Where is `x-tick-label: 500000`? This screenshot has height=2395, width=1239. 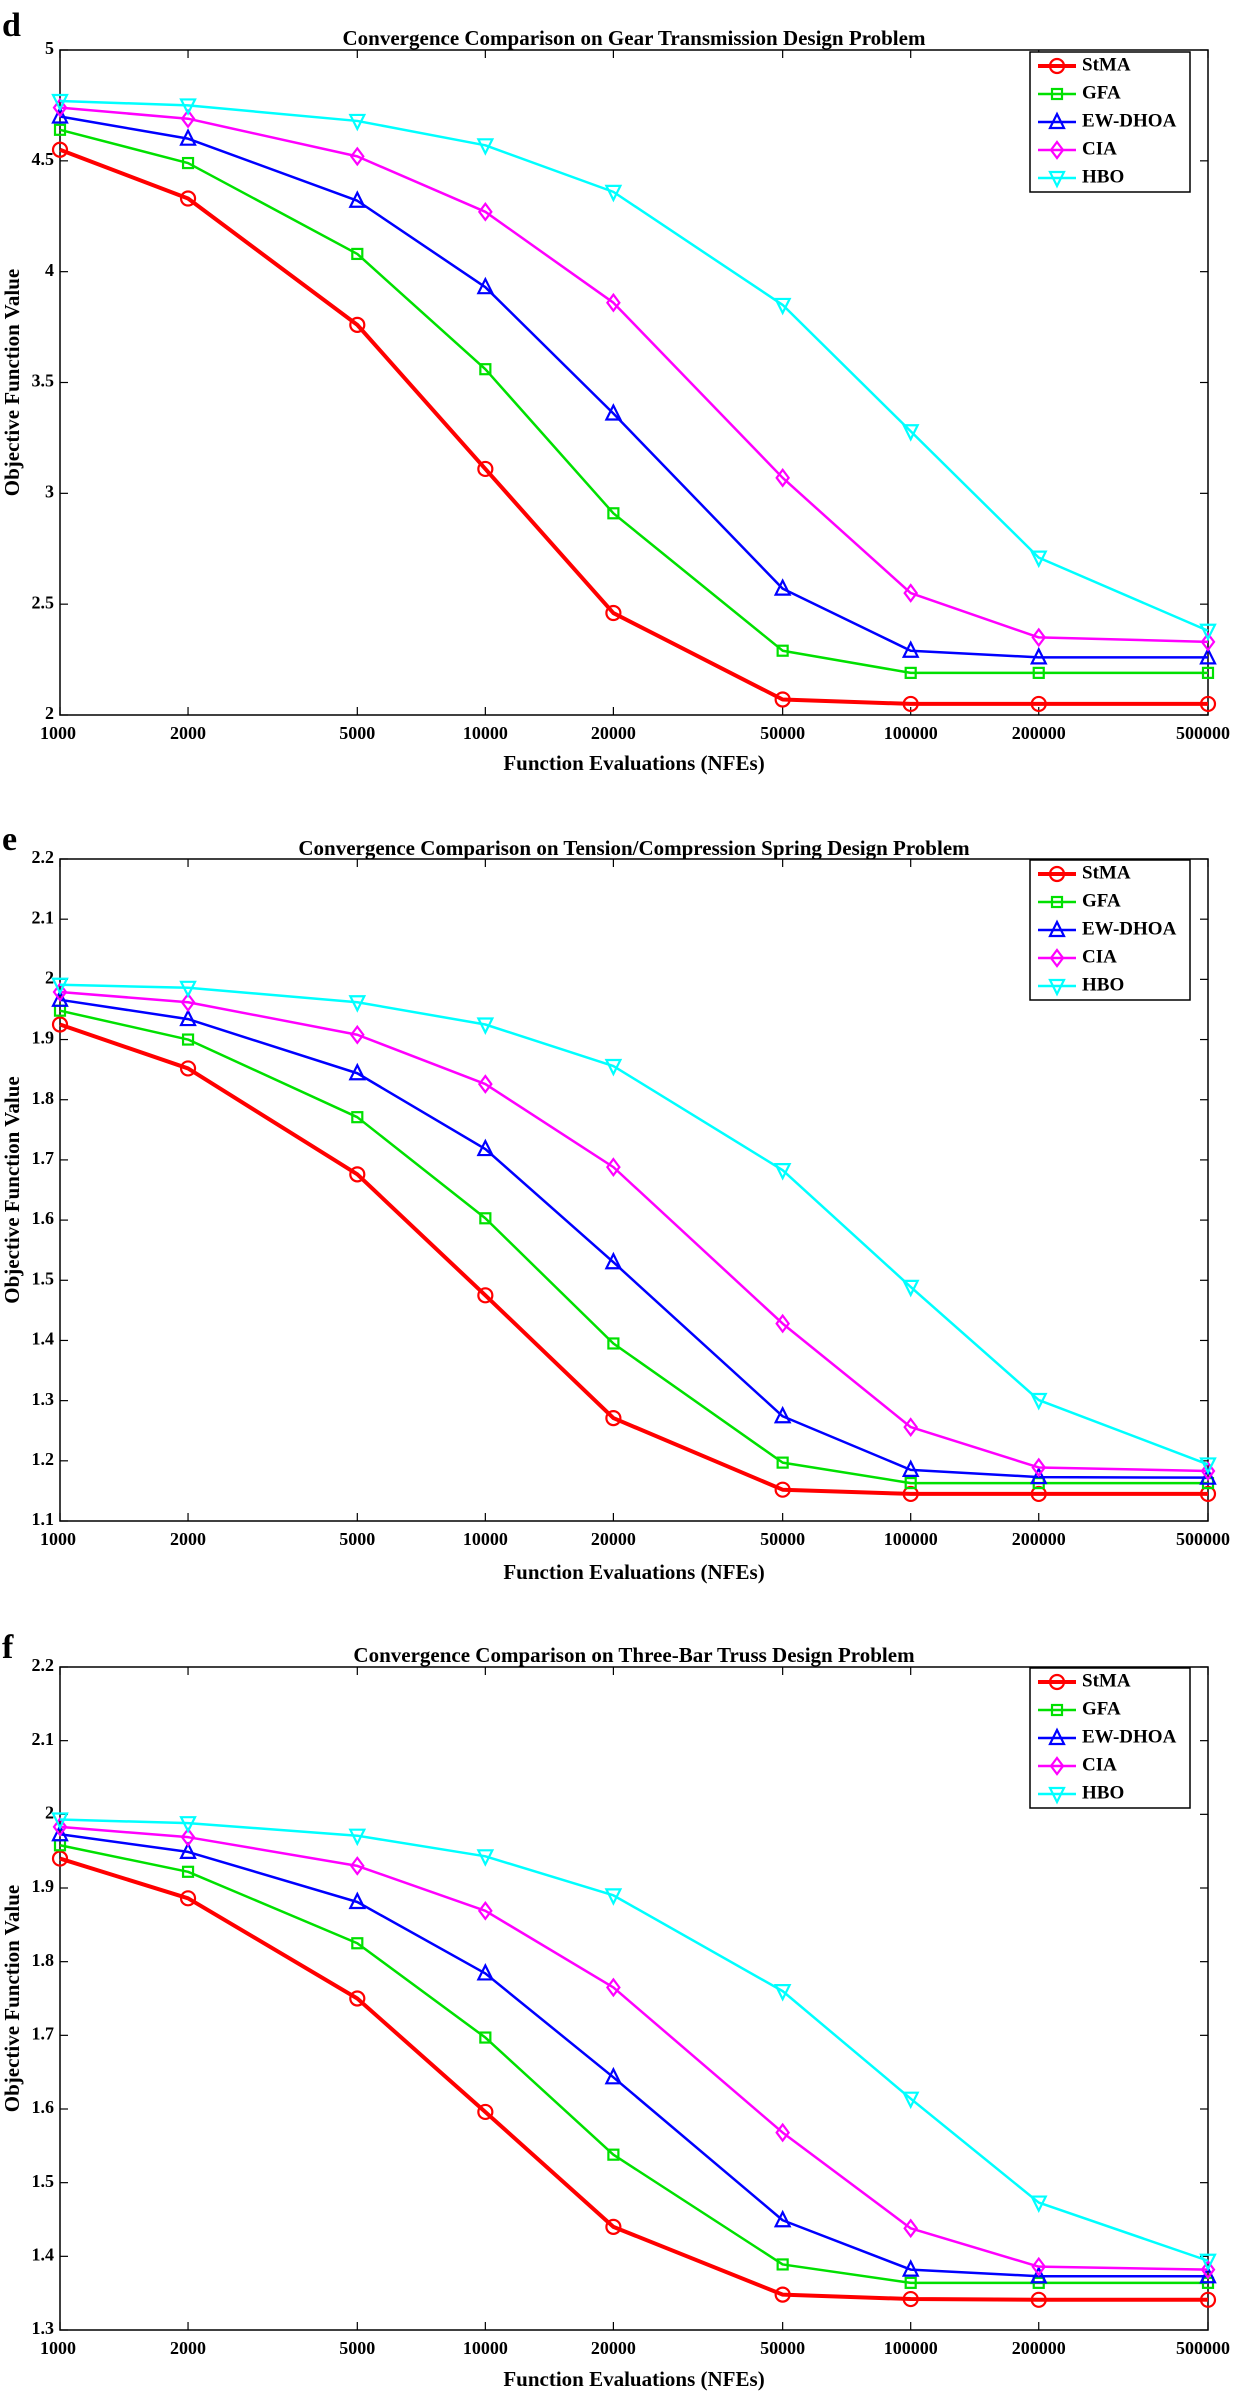 x-tick-label: 500000 is located at coordinates (1203, 2348).